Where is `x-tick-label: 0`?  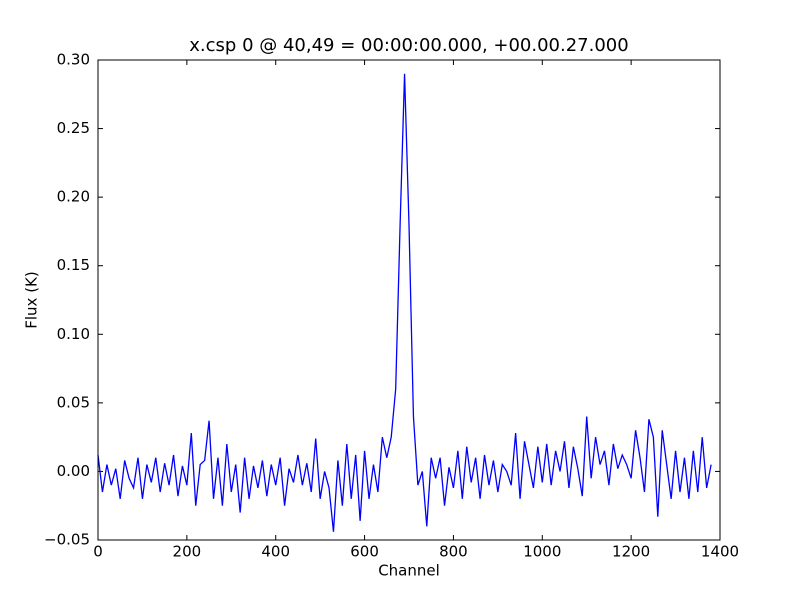 x-tick-label: 0 is located at coordinates (98, 552).